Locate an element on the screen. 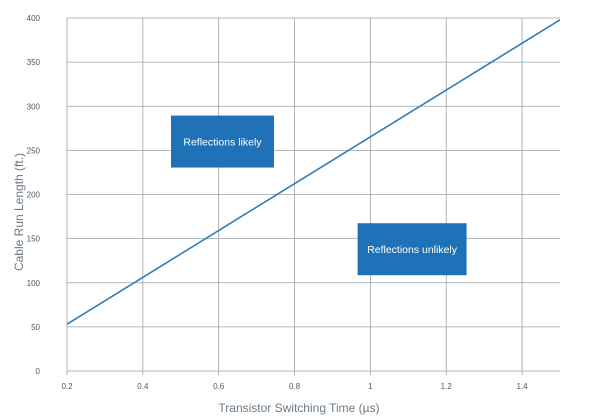 This screenshot has height=420, width=595. x-axis-title: Transistor Switching Time (µs) is located at coordinates (298, 408).